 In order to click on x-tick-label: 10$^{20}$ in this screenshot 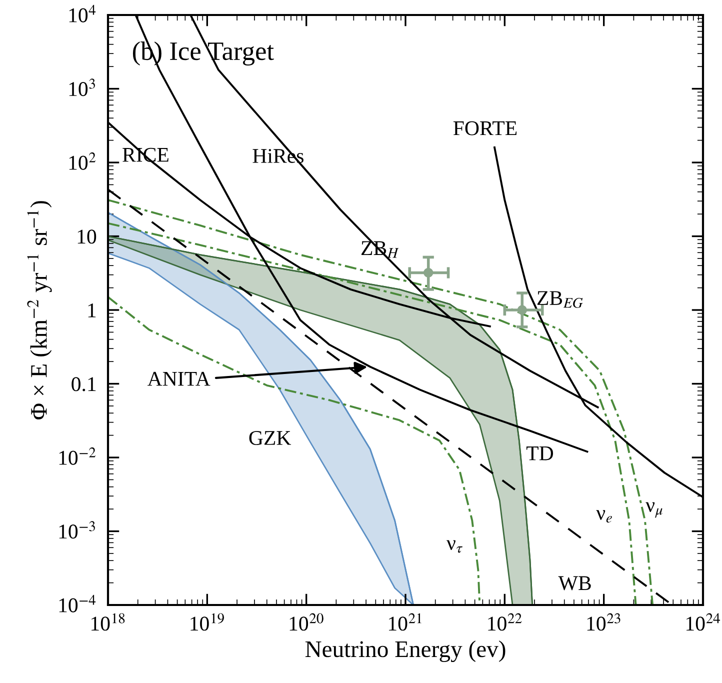, I will do `click(307, 622)`.